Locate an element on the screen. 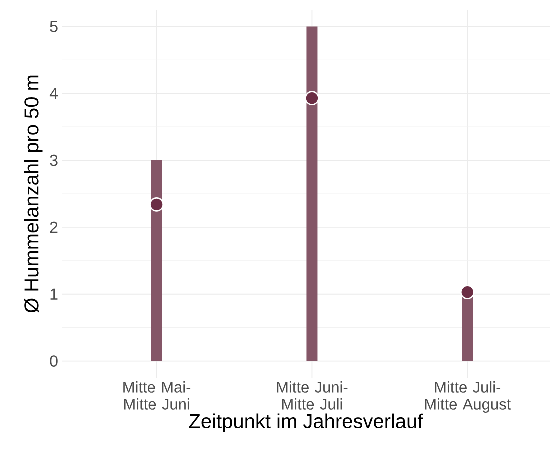 The height and width of the screenshot is (461, 550). y-tick-label: 1 is located at coordinates (54, 294).